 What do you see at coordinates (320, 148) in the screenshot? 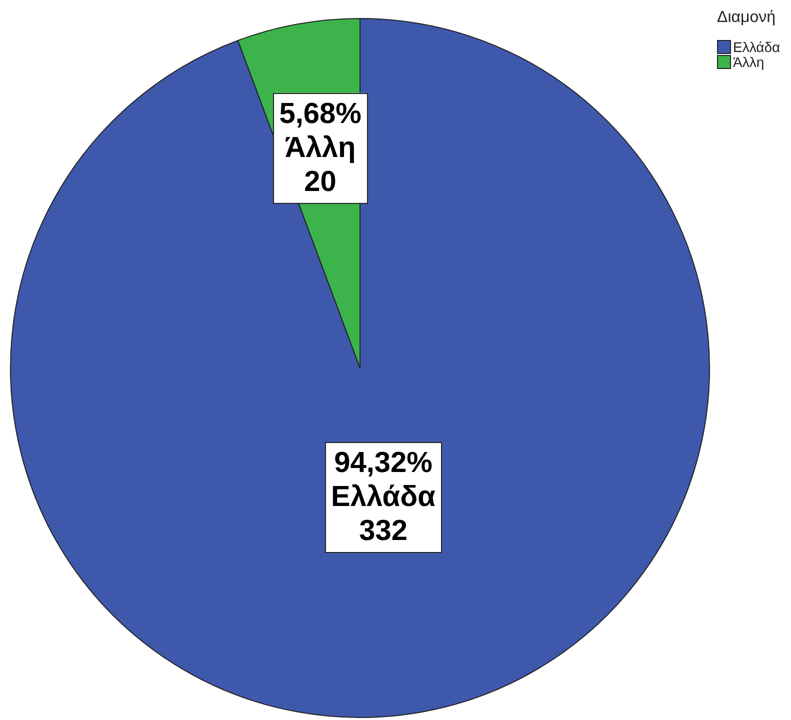
I see `slice-label: Άλλη` at bounding box center [320, 148].